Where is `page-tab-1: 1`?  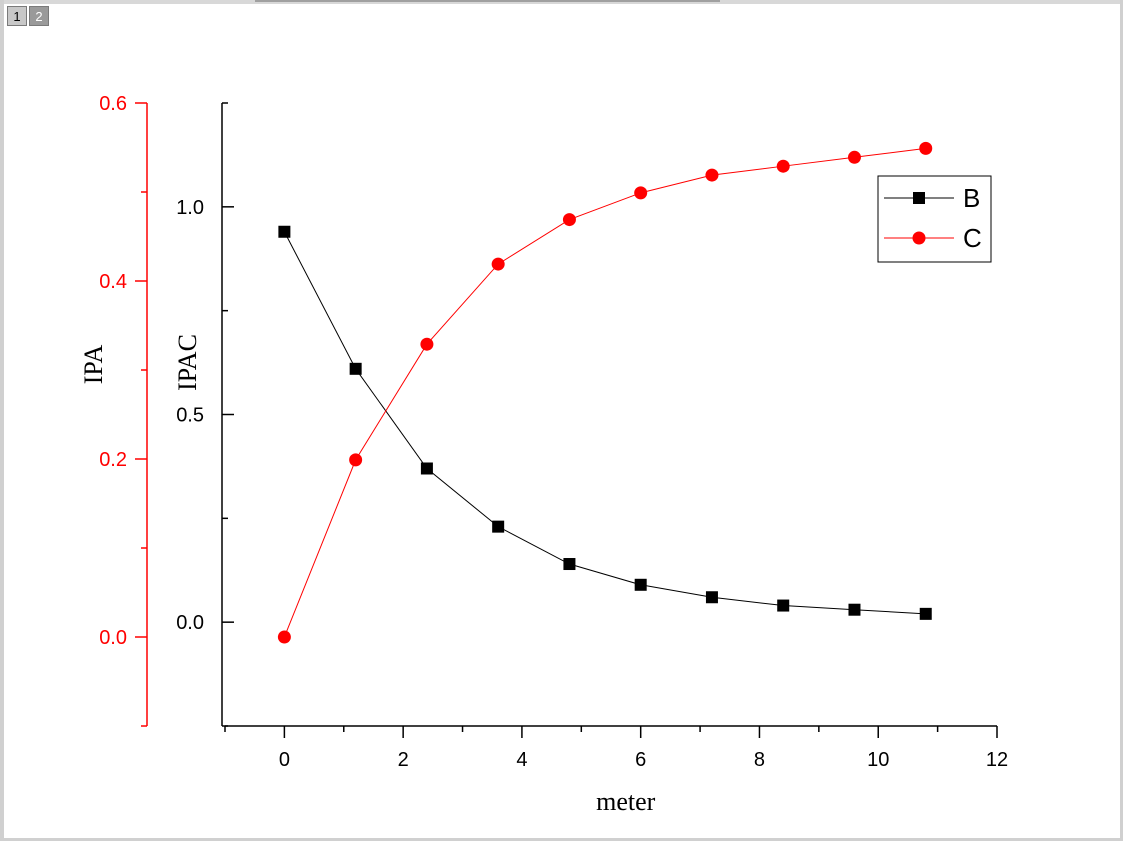 page-tab-1: 1 is located at coordinates (17, 16).